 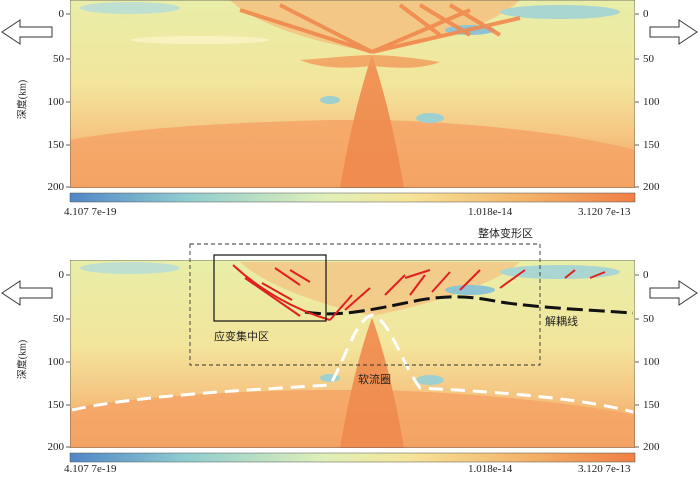 What do you see at coordinates (56, 405) in the screenshot?
I see `bottom-ytick-150: 150` at bounding box center [56, 405].